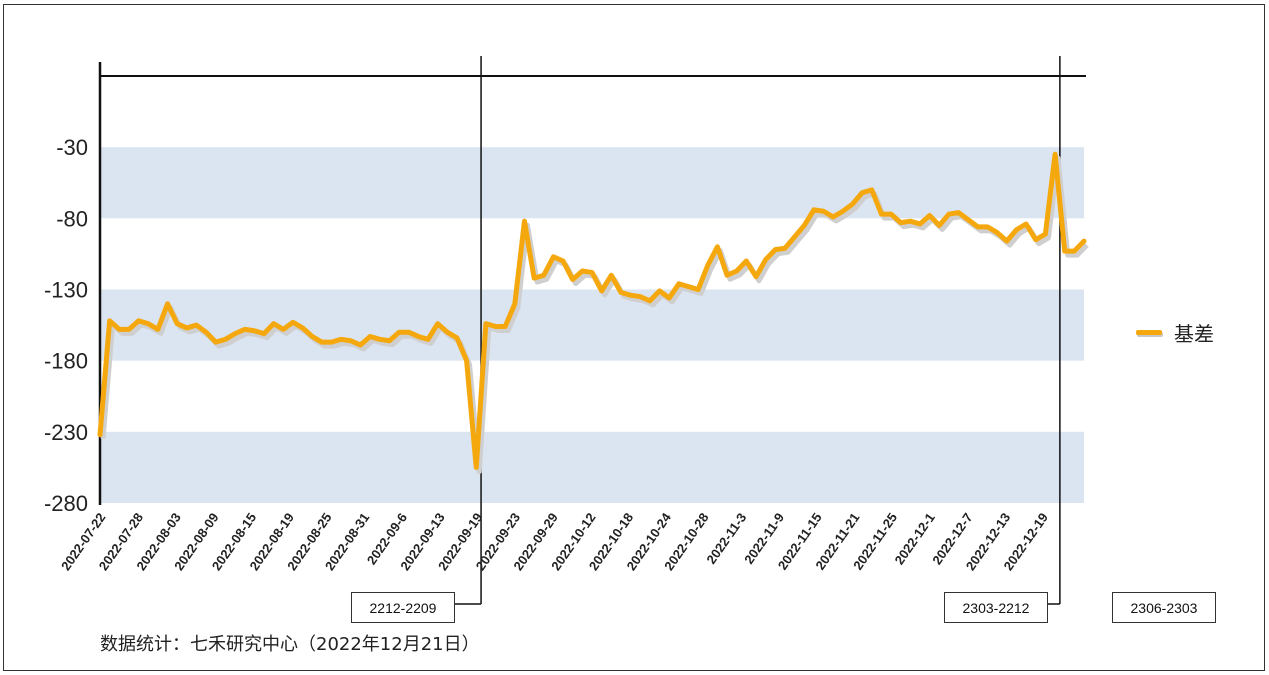  Describe the element at coordinates (1194, 334) in the screenshot. I see `legend-label: 基差` at that location.